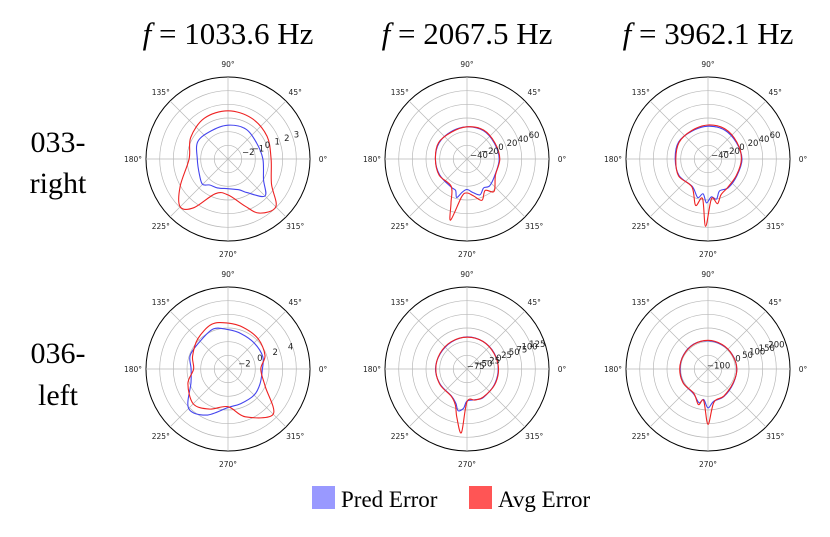 The image size is (830, 537). What do you see at coordinates (274, 353) in the screenshot?
I see `radial-tick-label: 2` at bounding box center [274, 353].